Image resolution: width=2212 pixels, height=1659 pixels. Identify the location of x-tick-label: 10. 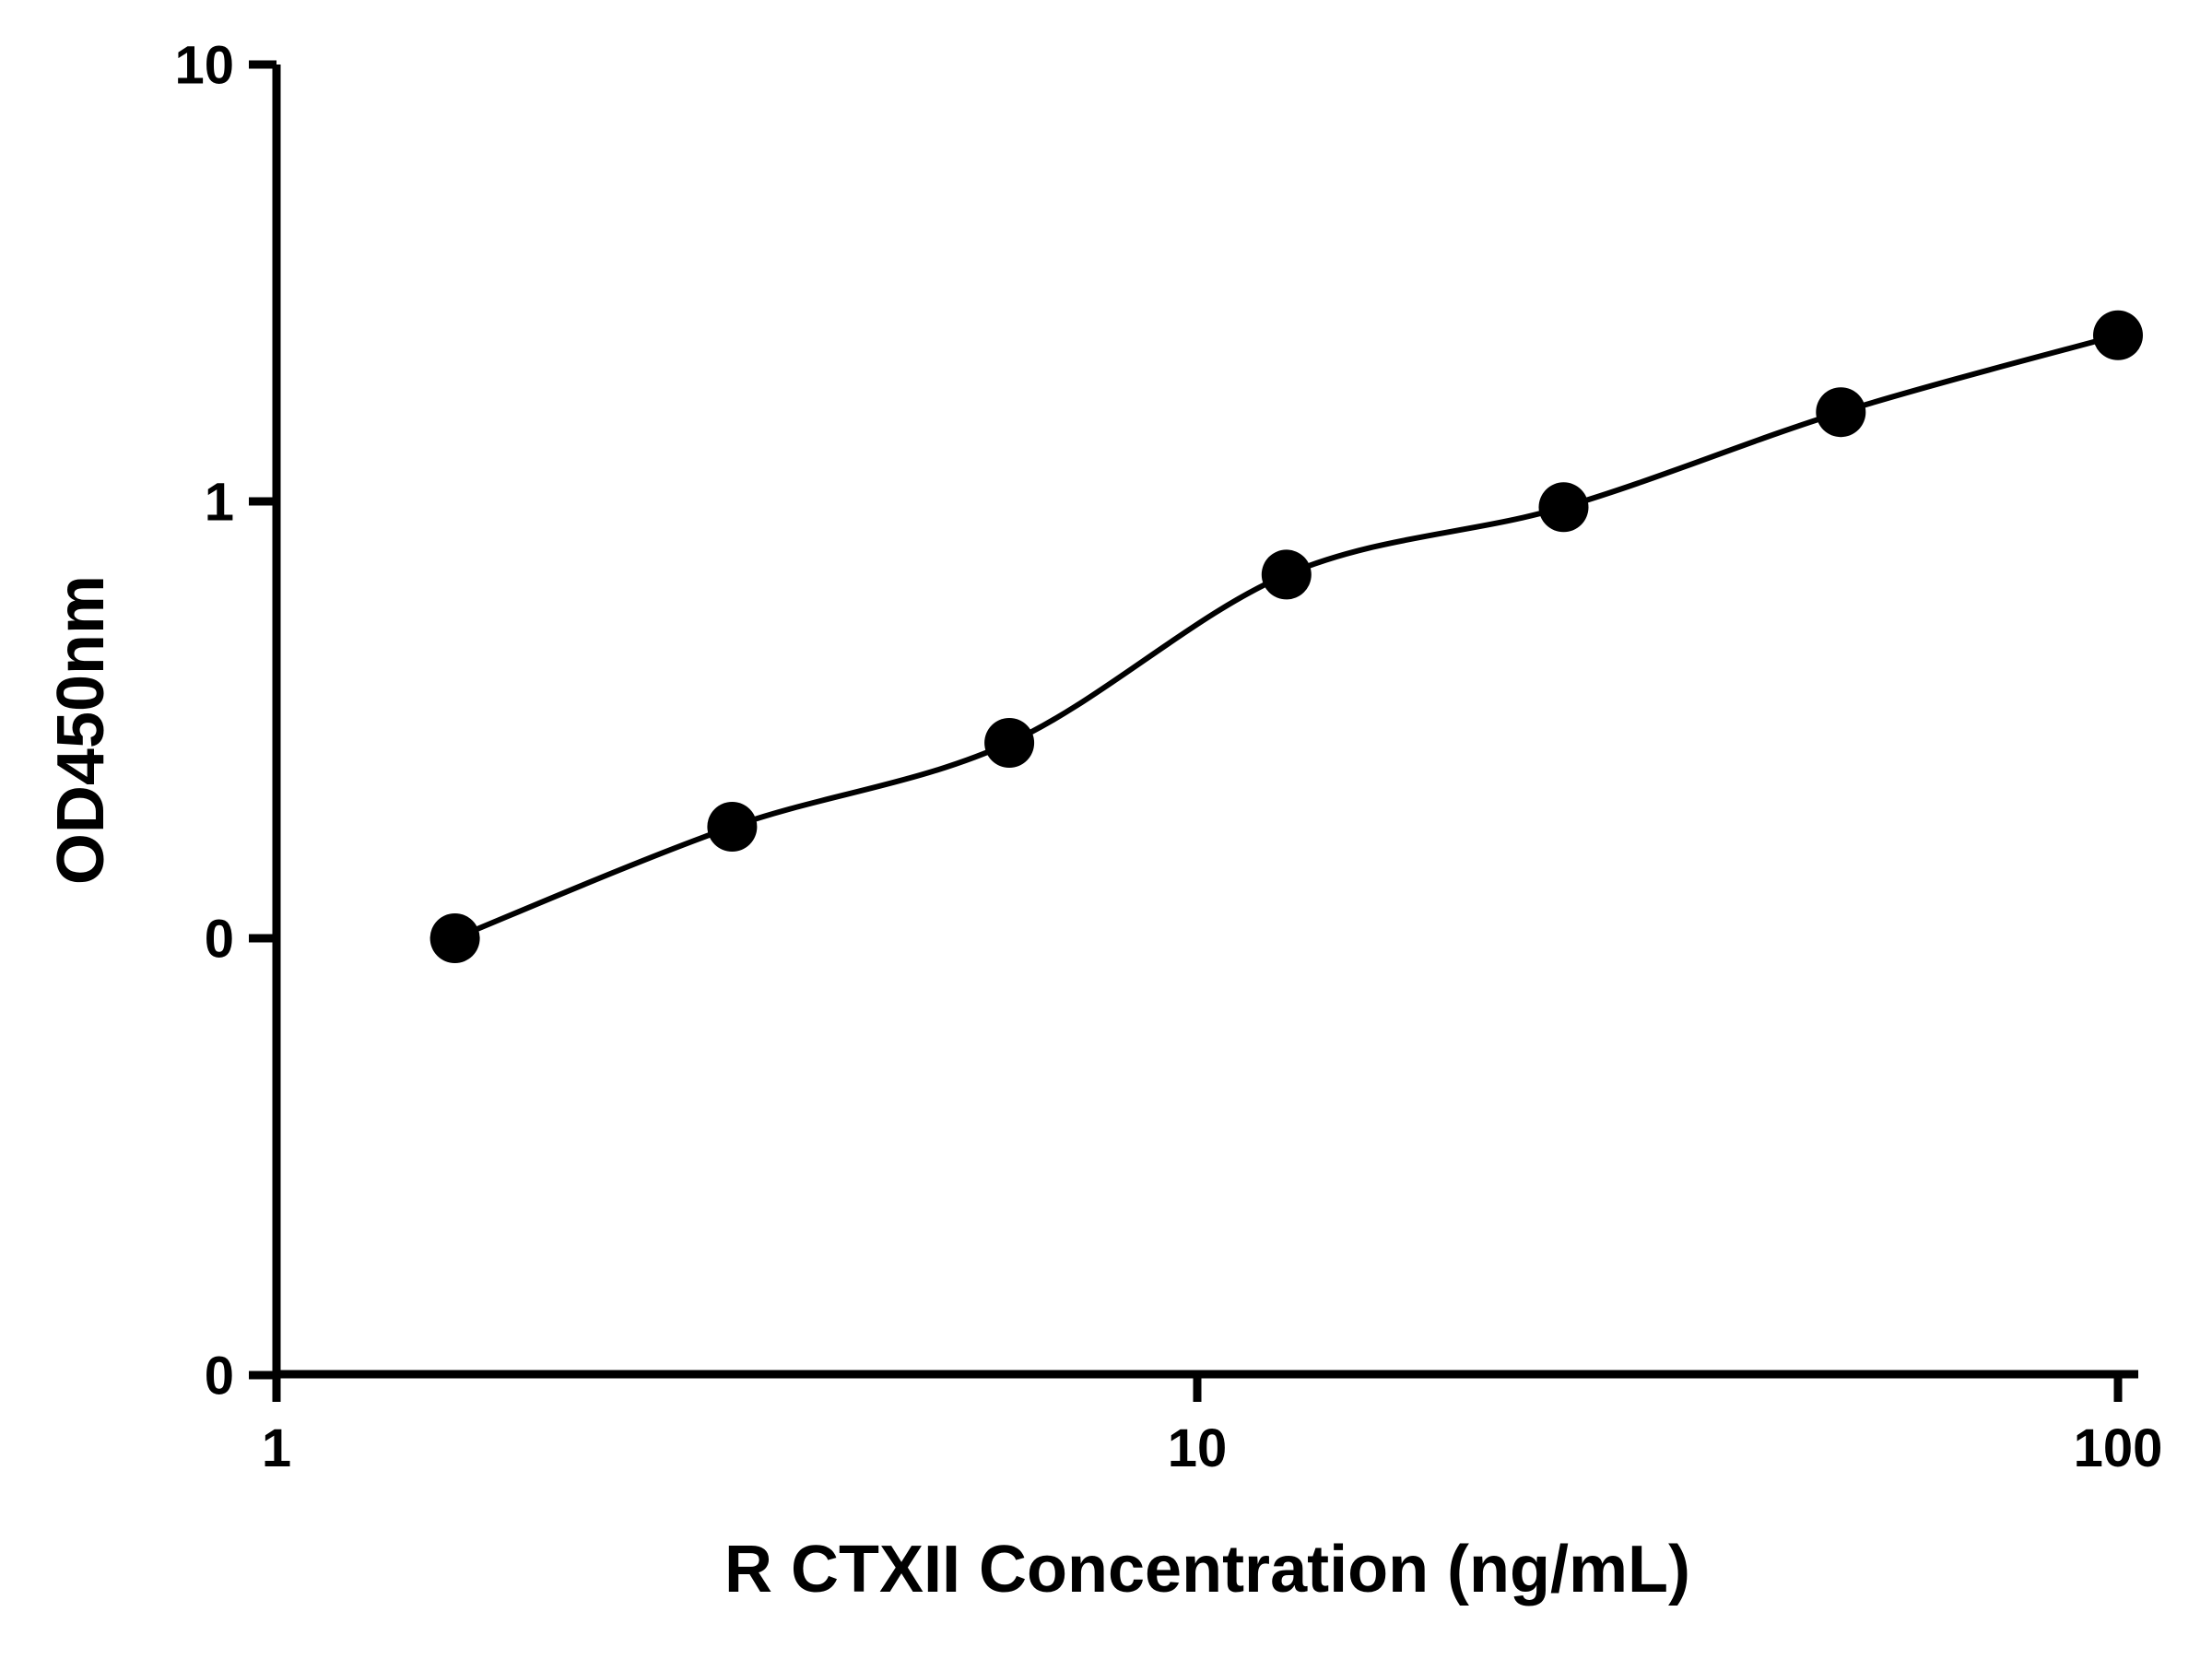
(1198, 1448).